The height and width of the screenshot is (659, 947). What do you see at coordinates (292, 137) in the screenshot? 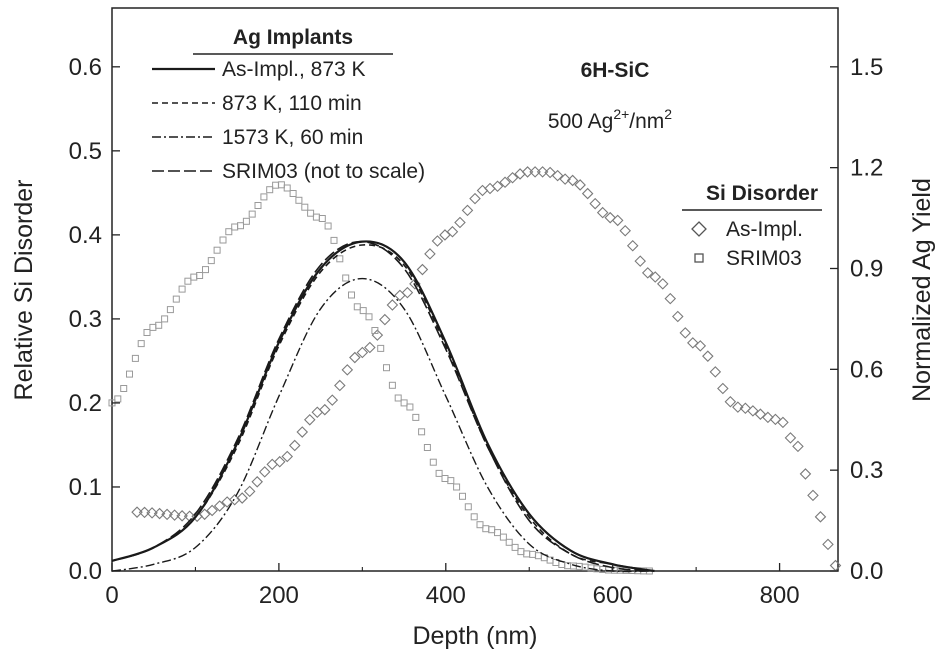
I see `legend-label-1573-k-60-min: 1573 K, 60 min` at bounding box center [292, 137].